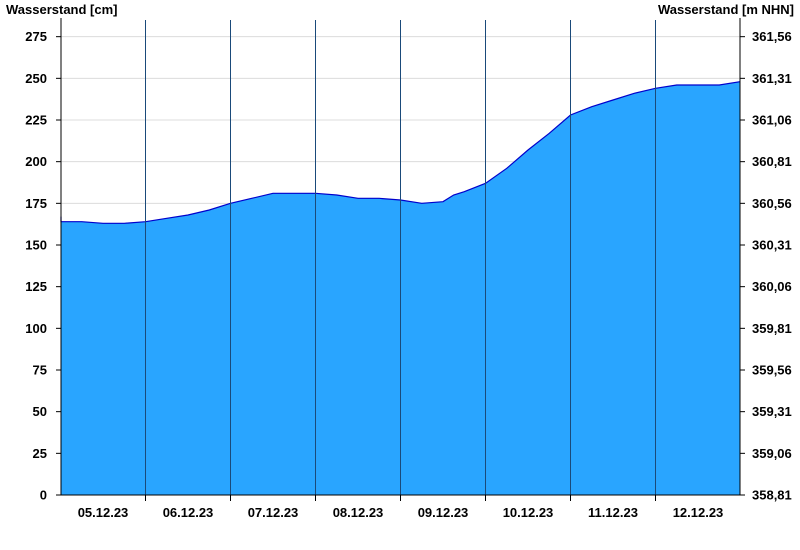  Describe the element at coordinates (772, 495) in the screenshot. I see `y-tick-label-right: 358,81` at that location.